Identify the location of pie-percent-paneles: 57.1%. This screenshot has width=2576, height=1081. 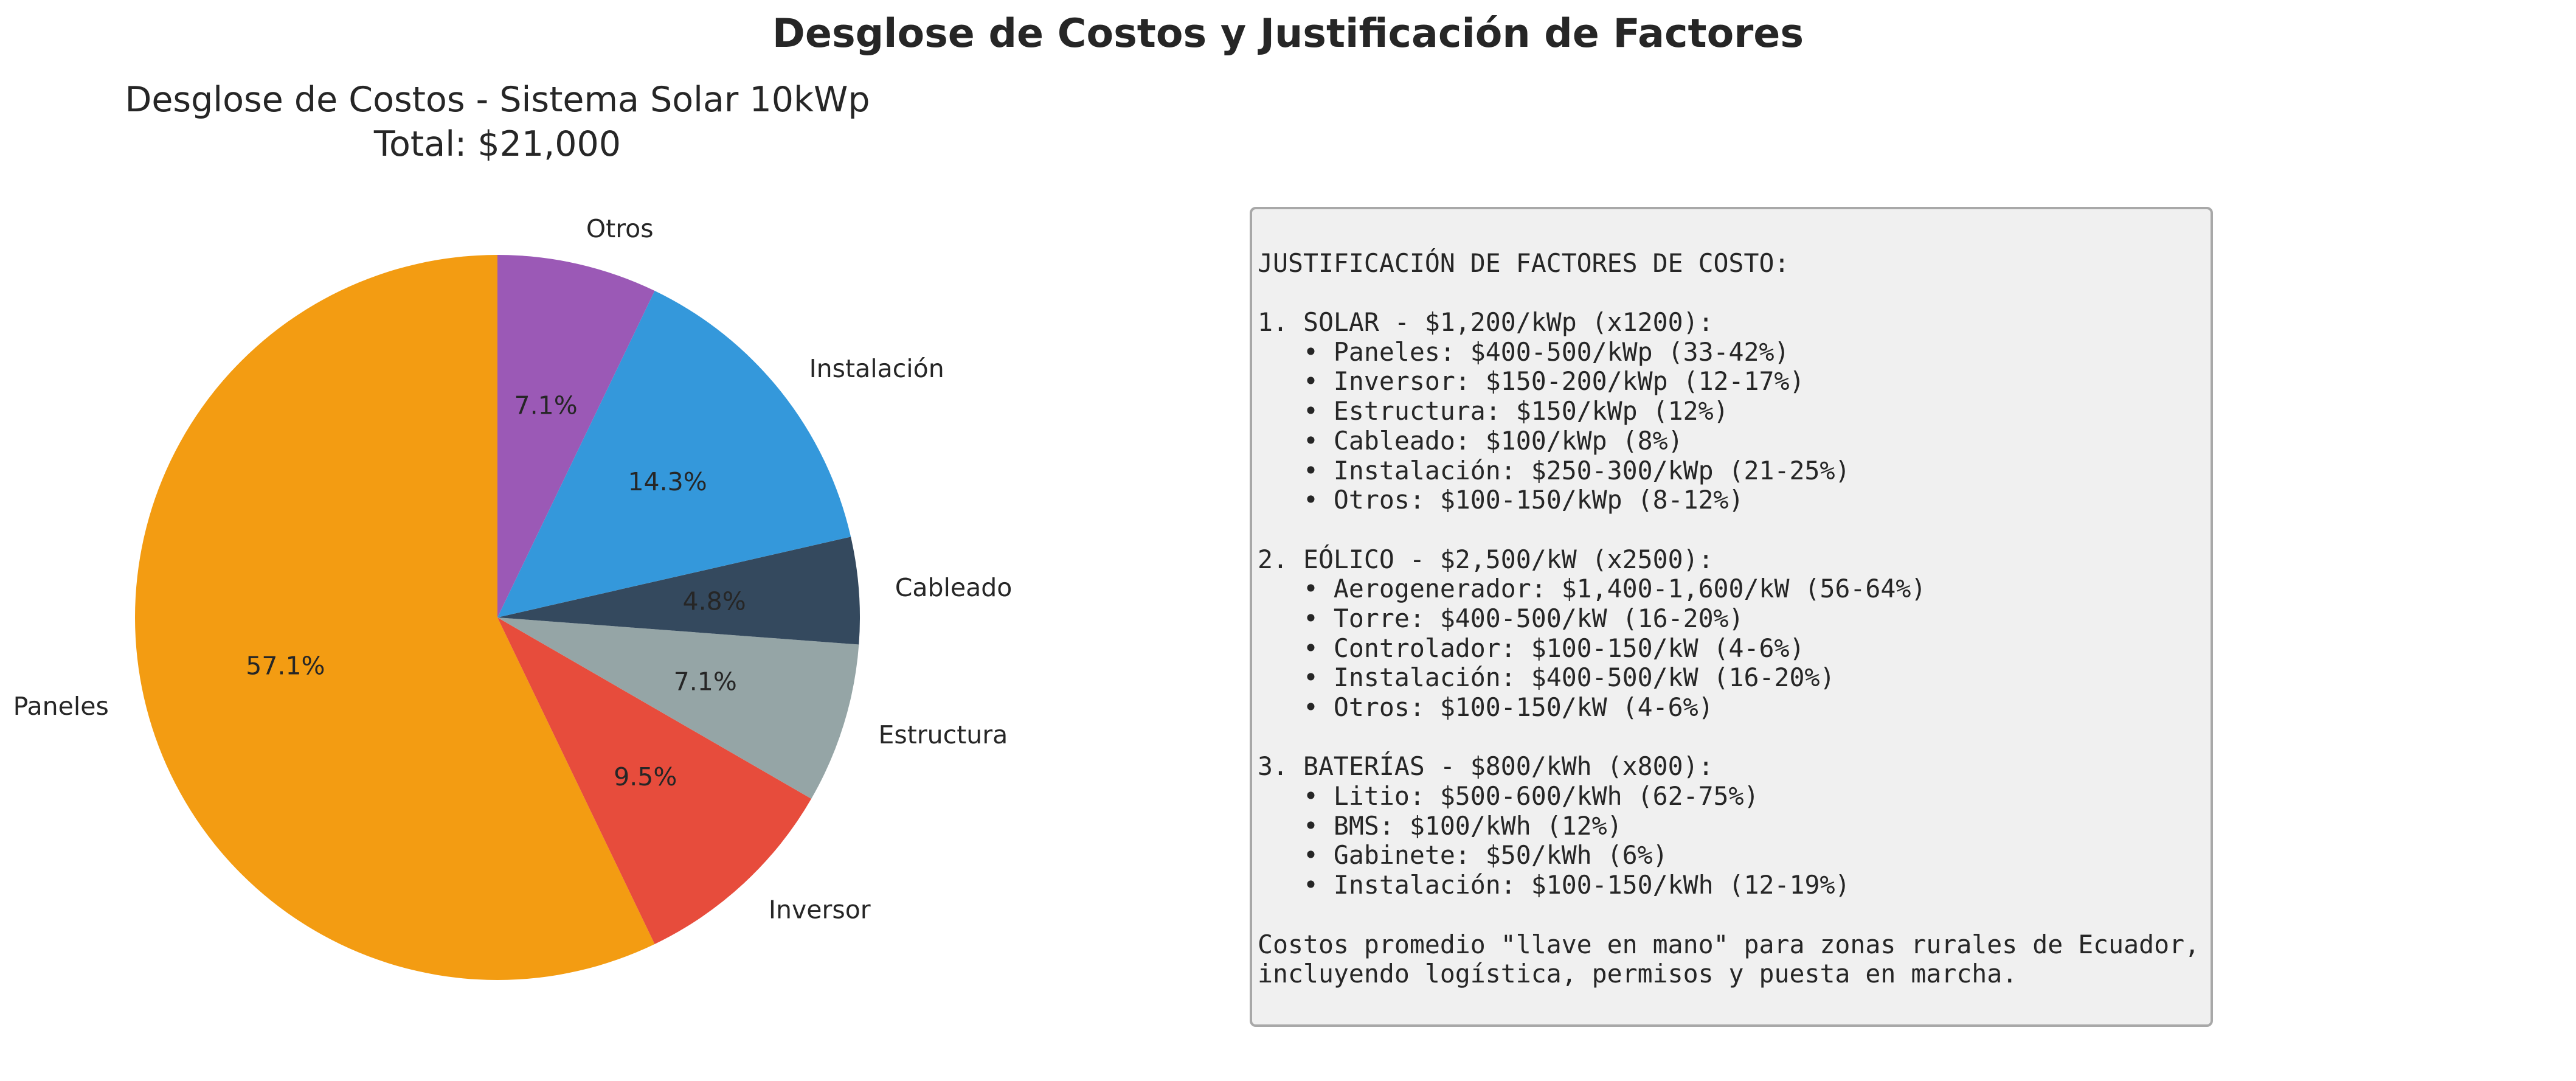
(285, 666).